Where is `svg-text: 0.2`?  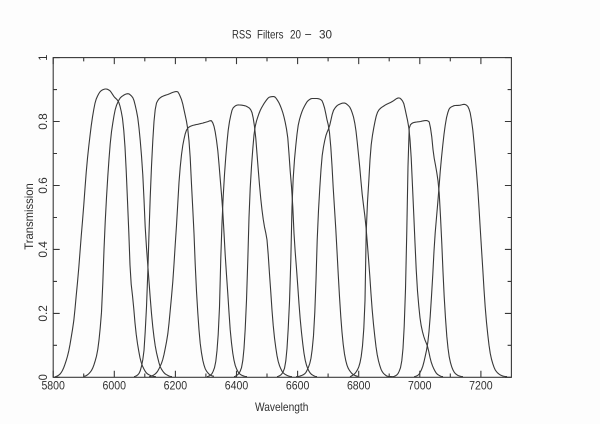 svg-text: 0.2 is located at coordinates (44, 313).